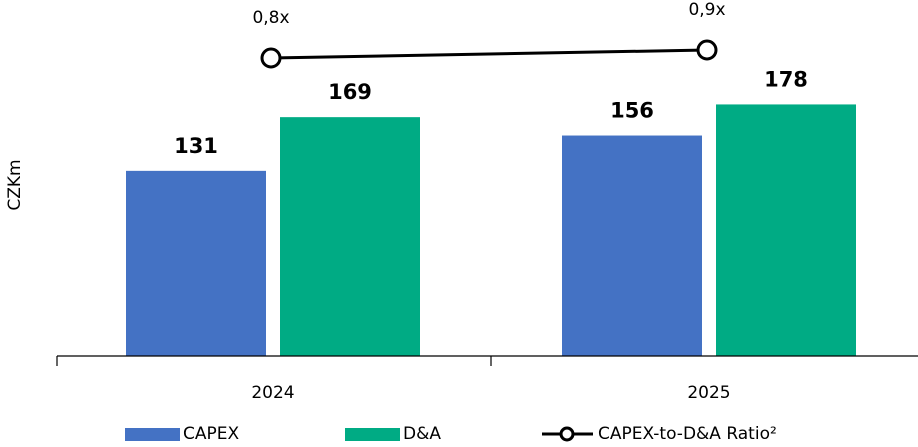 This screenshot has height=447, width=918. What do you see at coordinates (422, 434) in the screenshot?
I see `legend-label-da: D&A` at bounding box center [422, 434].